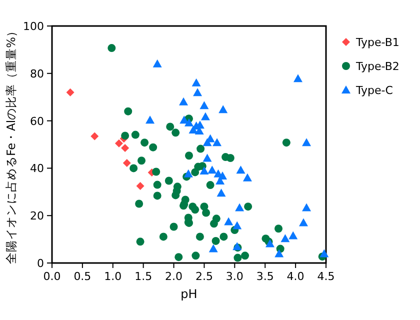  I want to click on x-tick-label: 2.5, so click(204, 276).